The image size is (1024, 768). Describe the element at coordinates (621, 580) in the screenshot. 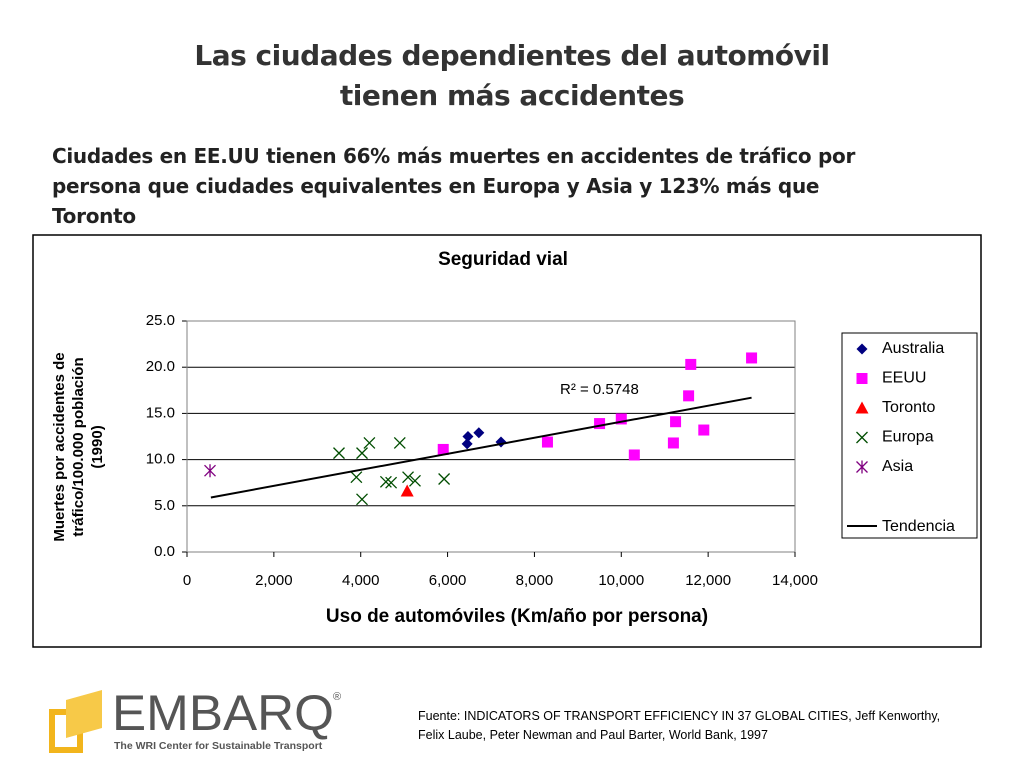

I see `x-tick-label: 10,000` at that location.